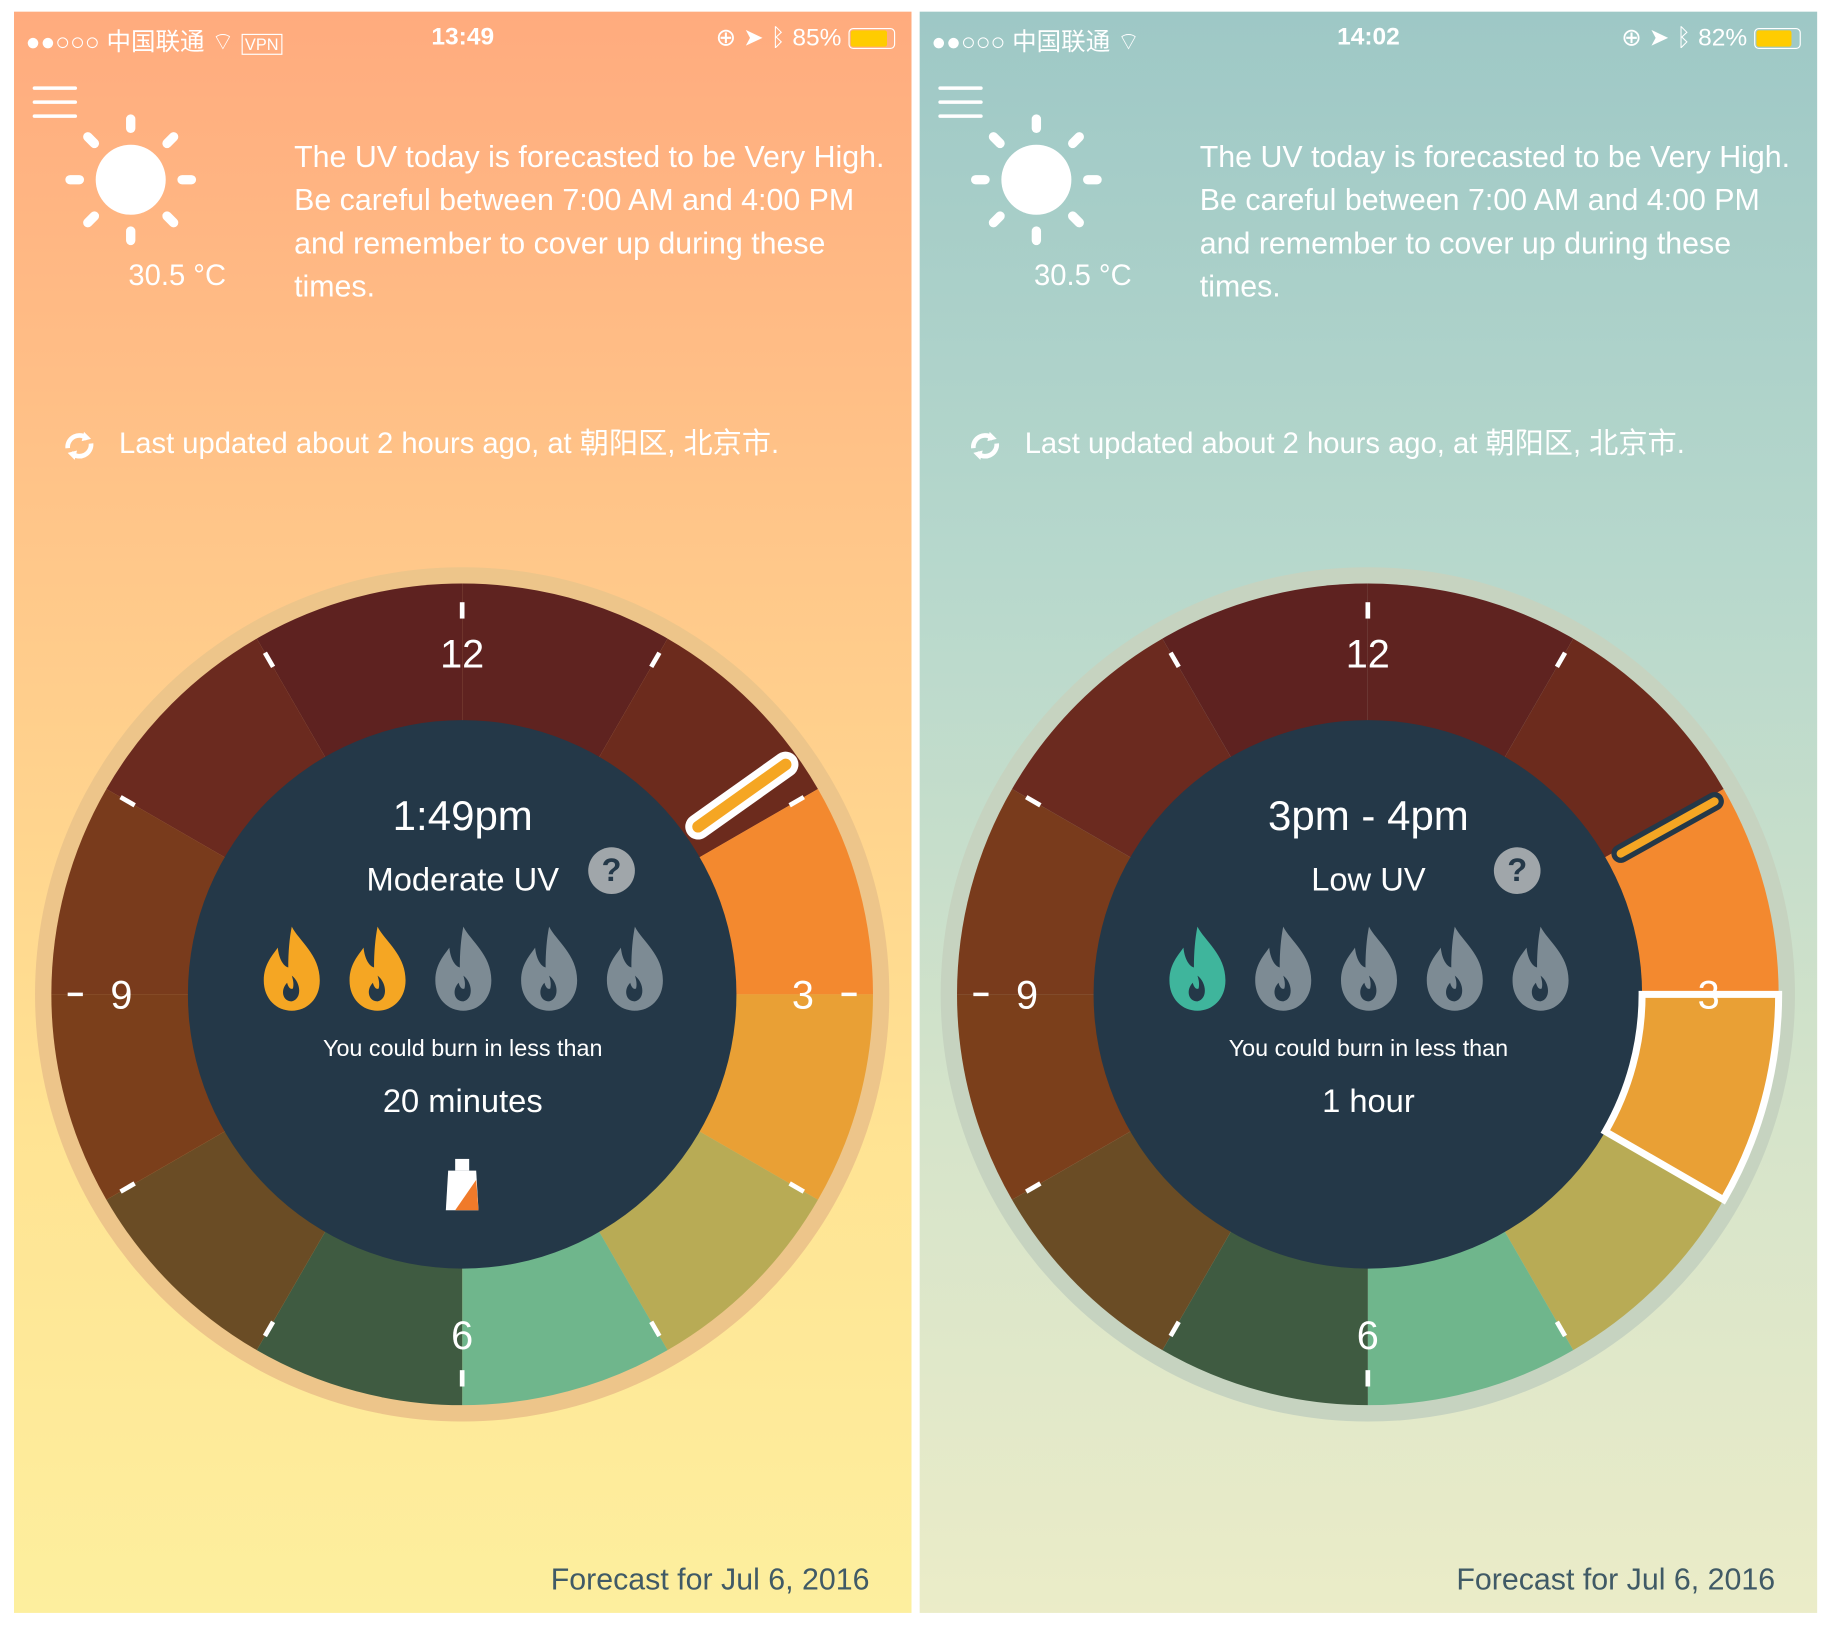 Image resolution: width=1830 pixels, height=1625 pixels. Describe the element at coordinates (817, 37) in the screenshot. I see `battery-percent: 85%` at that location.